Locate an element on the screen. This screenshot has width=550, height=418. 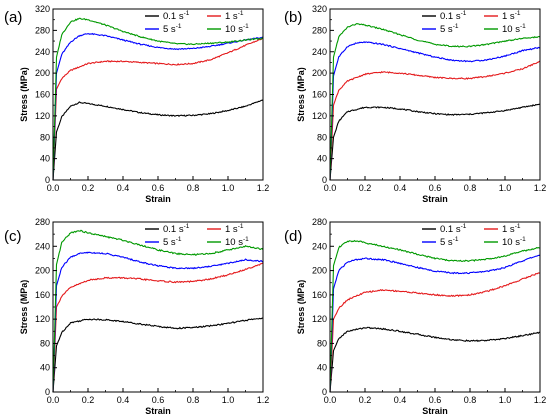
y-tick-label: 320 is located at coordinates (42, 9).